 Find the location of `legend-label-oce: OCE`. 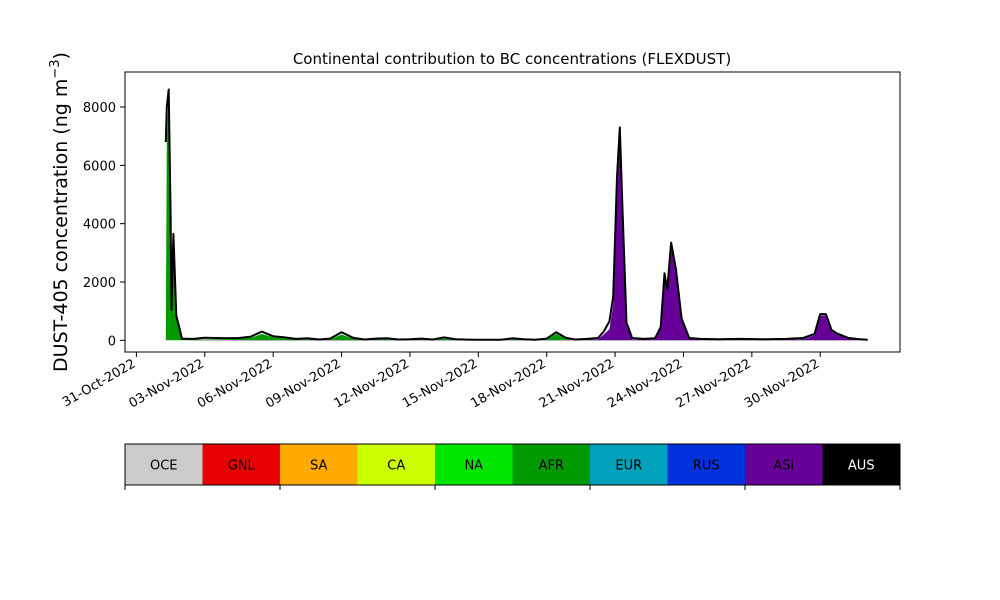

legend-label-oce: OCE is located at coordinates (164, 466).